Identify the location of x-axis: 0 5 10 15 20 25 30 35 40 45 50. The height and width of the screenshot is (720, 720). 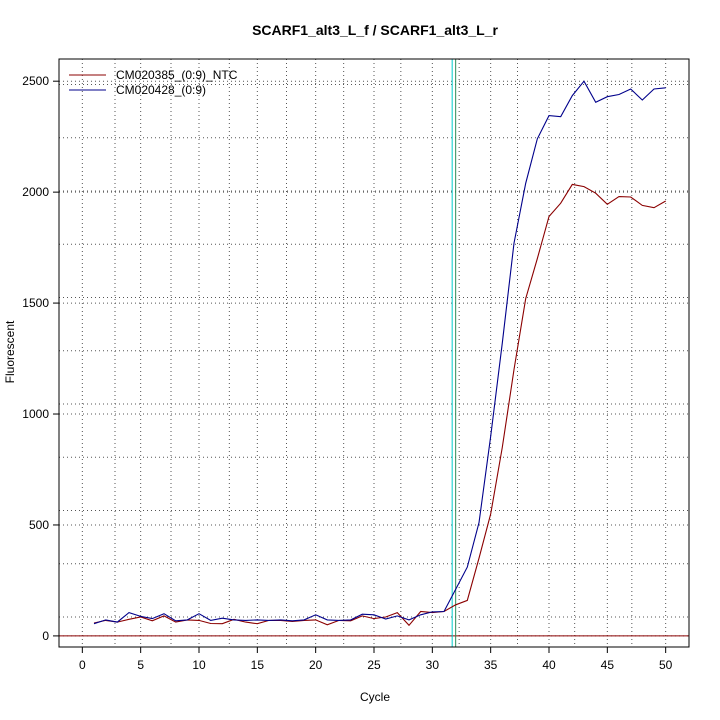
(376, 659).